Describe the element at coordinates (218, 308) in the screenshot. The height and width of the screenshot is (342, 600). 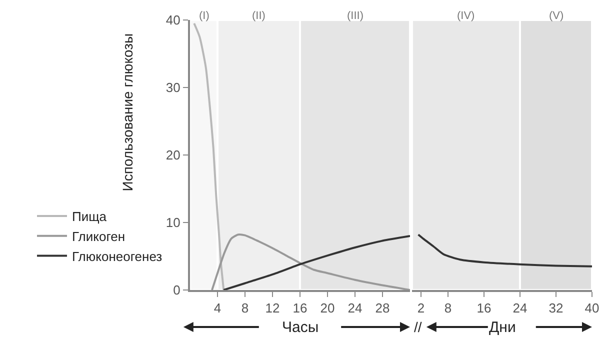
I see `x-tick-label: 4` at that location.